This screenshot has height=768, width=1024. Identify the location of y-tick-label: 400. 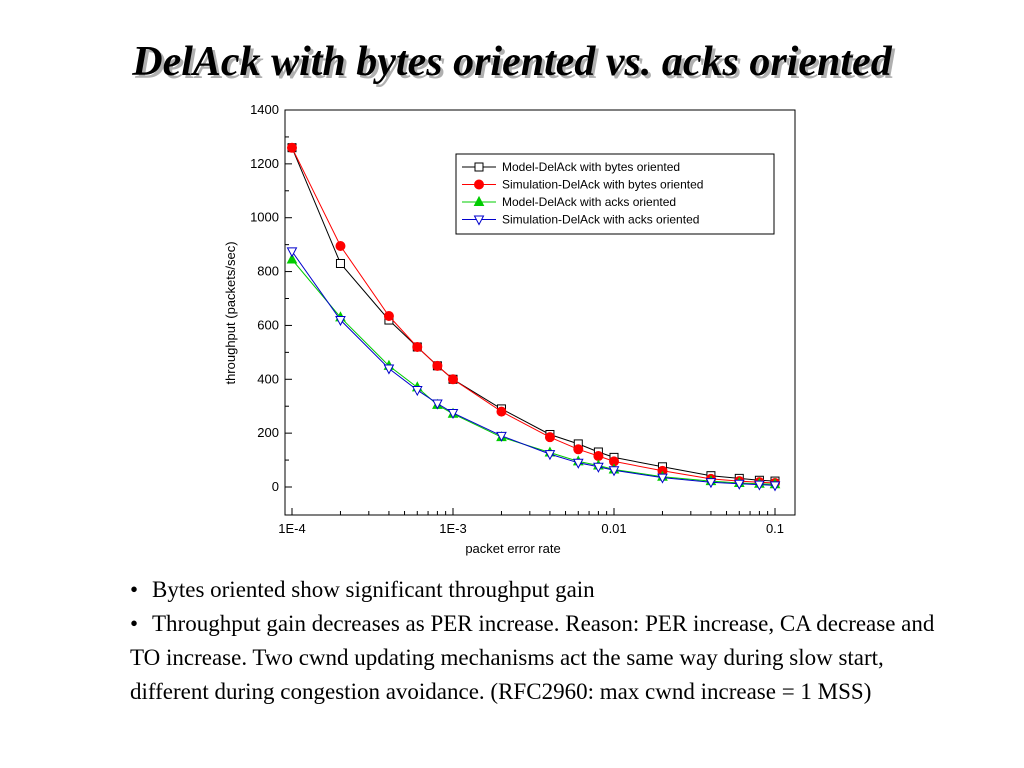
(268, 378).